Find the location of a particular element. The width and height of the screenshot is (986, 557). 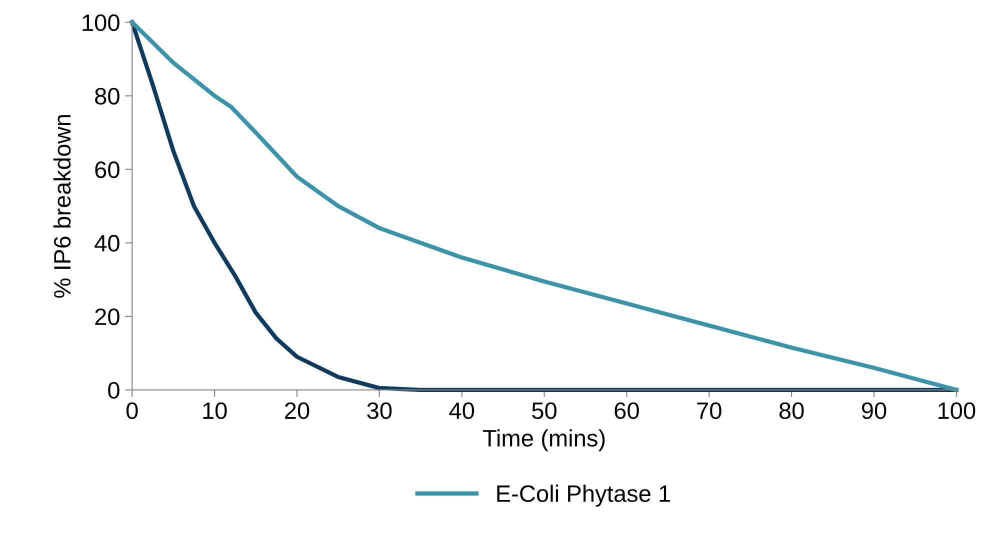

y-tick-label: 20 is located at coordinates (107, 317).